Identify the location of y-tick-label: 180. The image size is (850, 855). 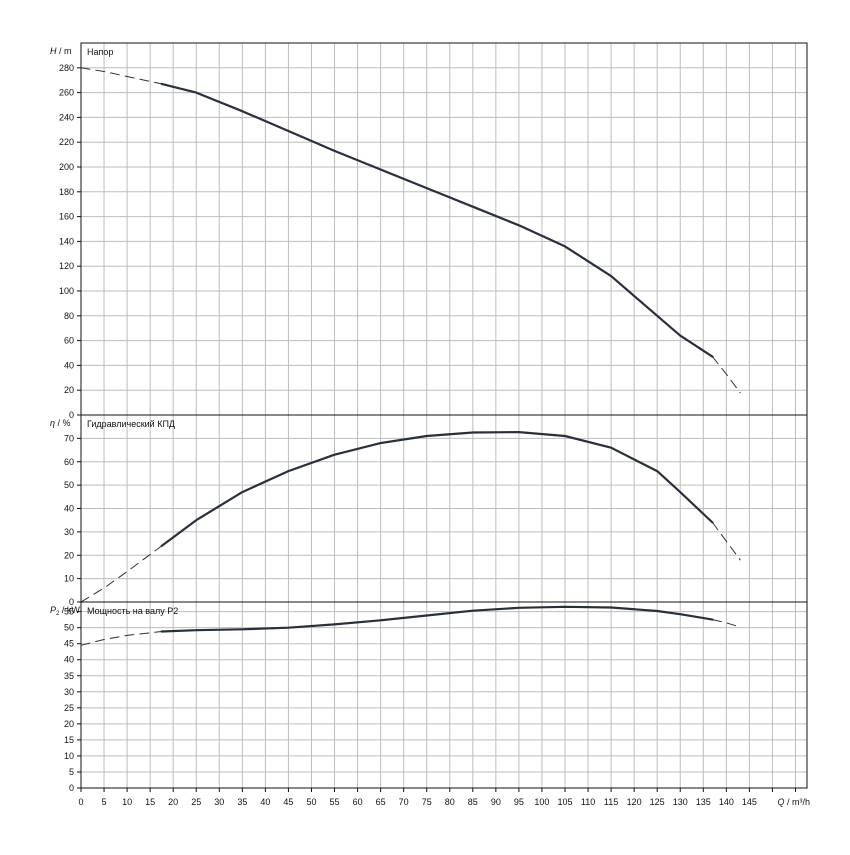
(66, 192).